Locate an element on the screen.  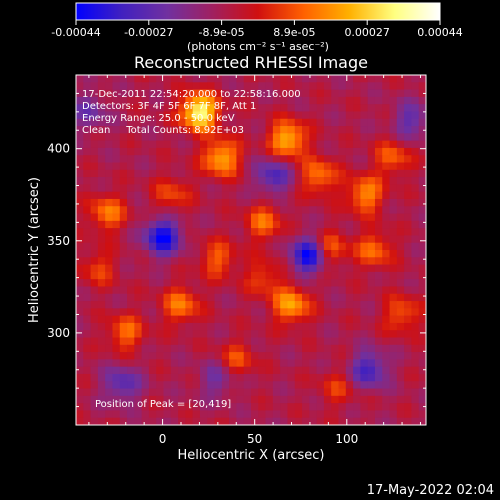
y-tick-label: 400 is located at coordinates (58, 149).